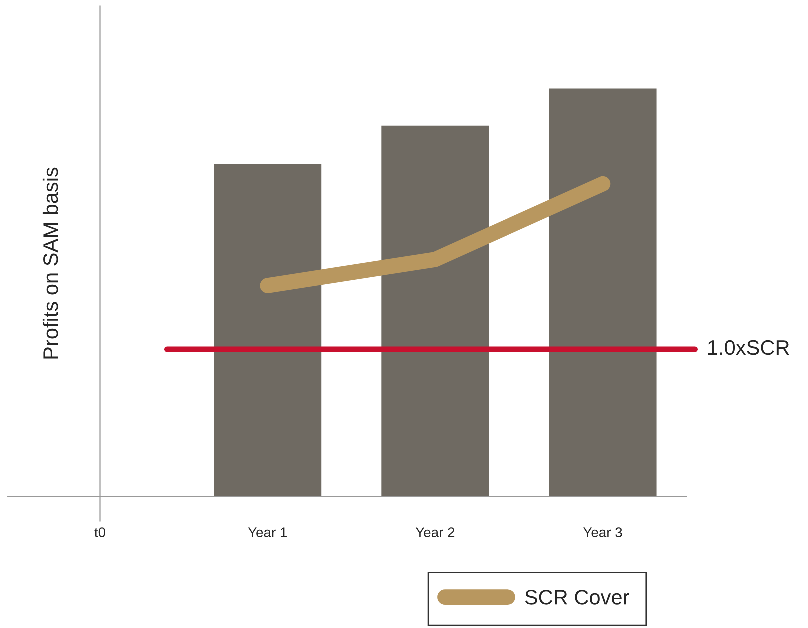  What do you see at coordinates (435, 533) in the screenshot?
I see `x-tick-label: Year 2` at bounding box center [435, 533].